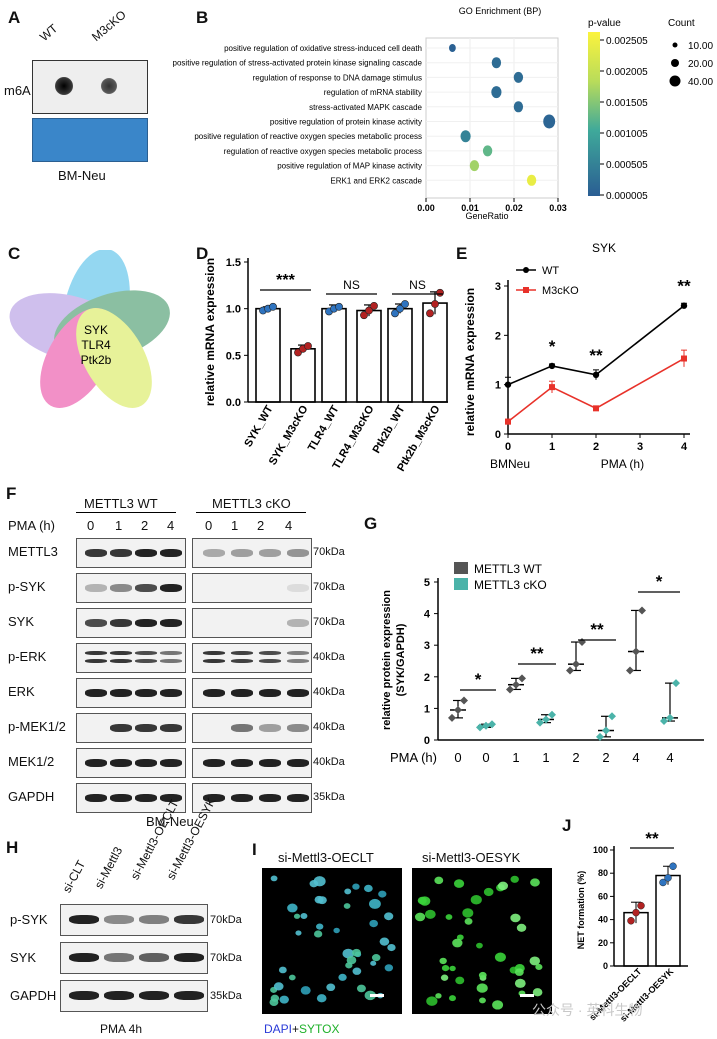  Describe the element at coordinates (74, 876) in the screenshot. I see `lane-label-h: si-CLT` at that location.